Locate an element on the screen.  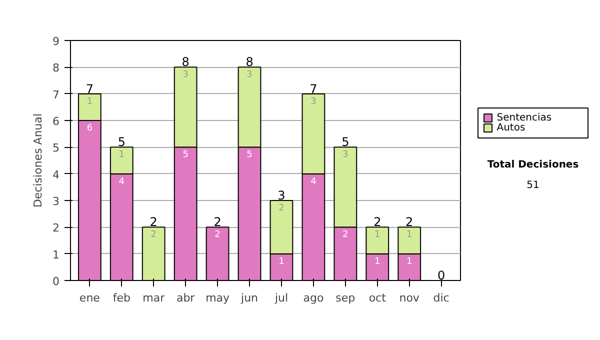
y-tick-label: 1 is located at coordinates (56, 255).